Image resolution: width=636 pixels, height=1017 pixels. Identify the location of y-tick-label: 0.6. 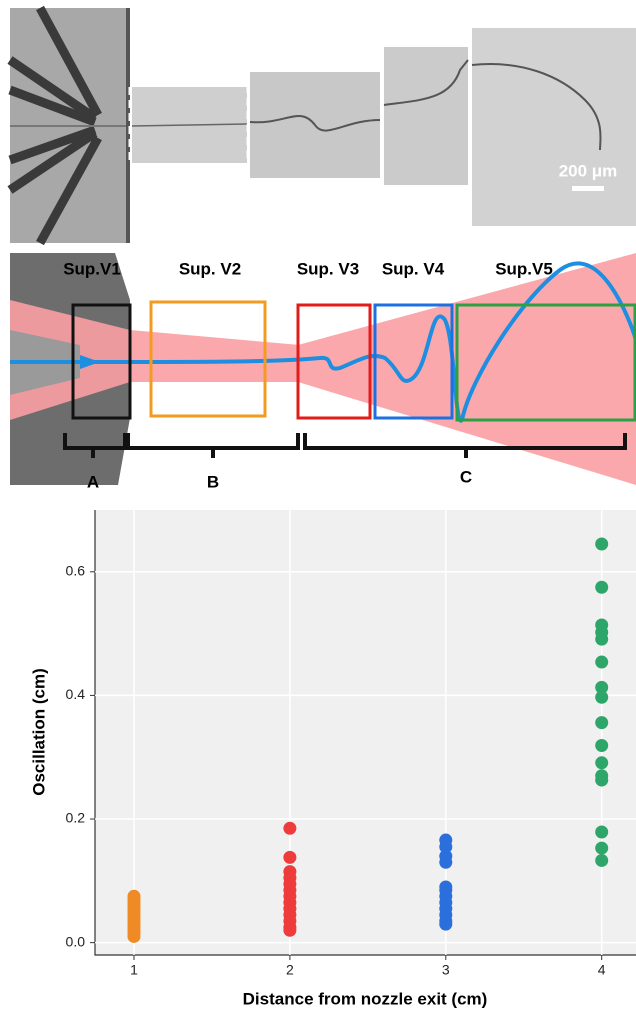
(76, 571).